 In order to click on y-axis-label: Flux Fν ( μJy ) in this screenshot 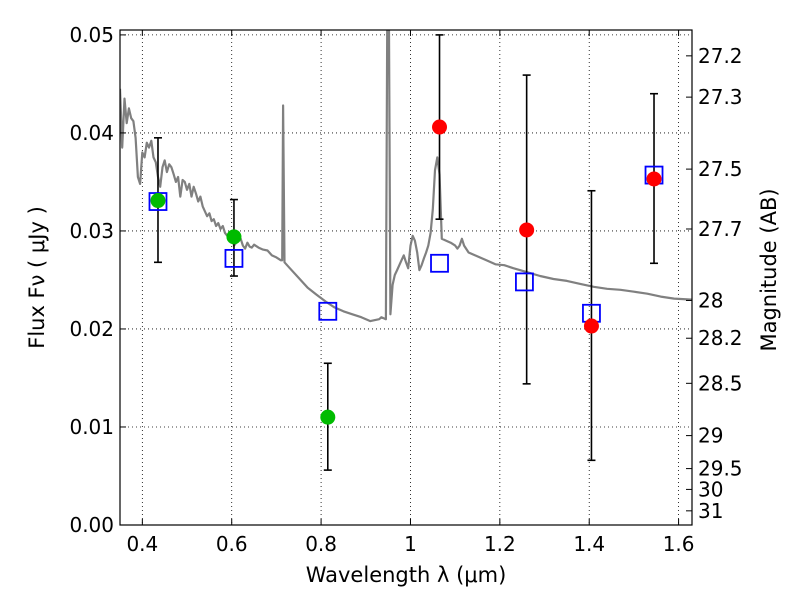, I will do `click(37, 277)`.